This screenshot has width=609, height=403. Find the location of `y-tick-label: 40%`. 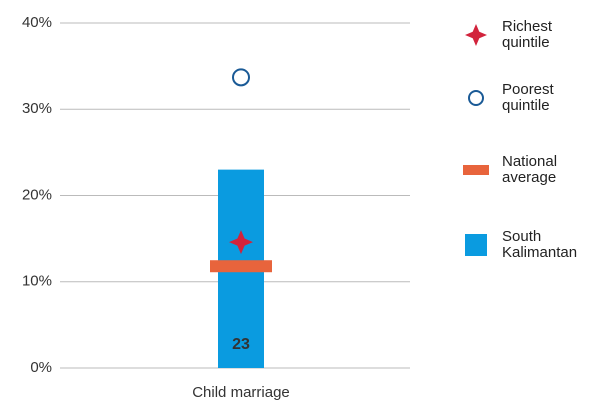

y-tick-label: 40% is located at coordinates (37, 22).